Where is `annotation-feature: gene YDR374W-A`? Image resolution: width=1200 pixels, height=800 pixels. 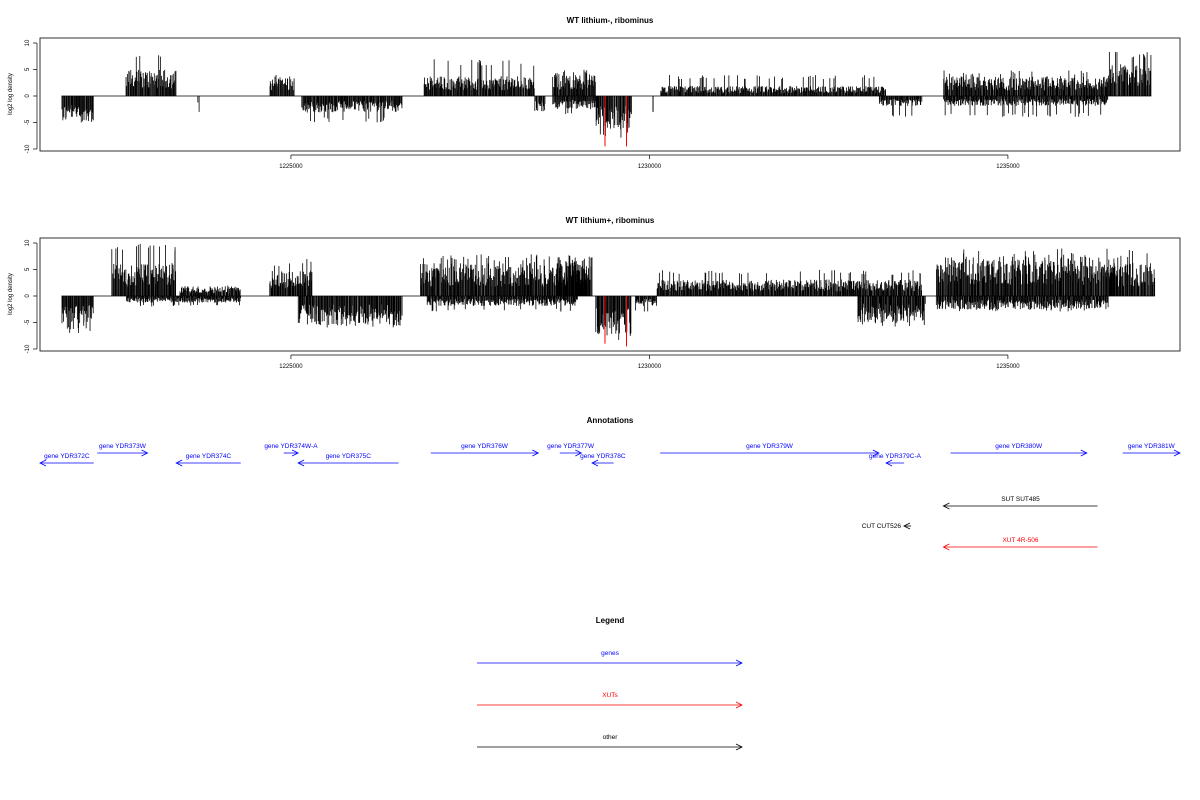
annotation-feature: gene YDR374W-A is located at coordinates (291, 450).